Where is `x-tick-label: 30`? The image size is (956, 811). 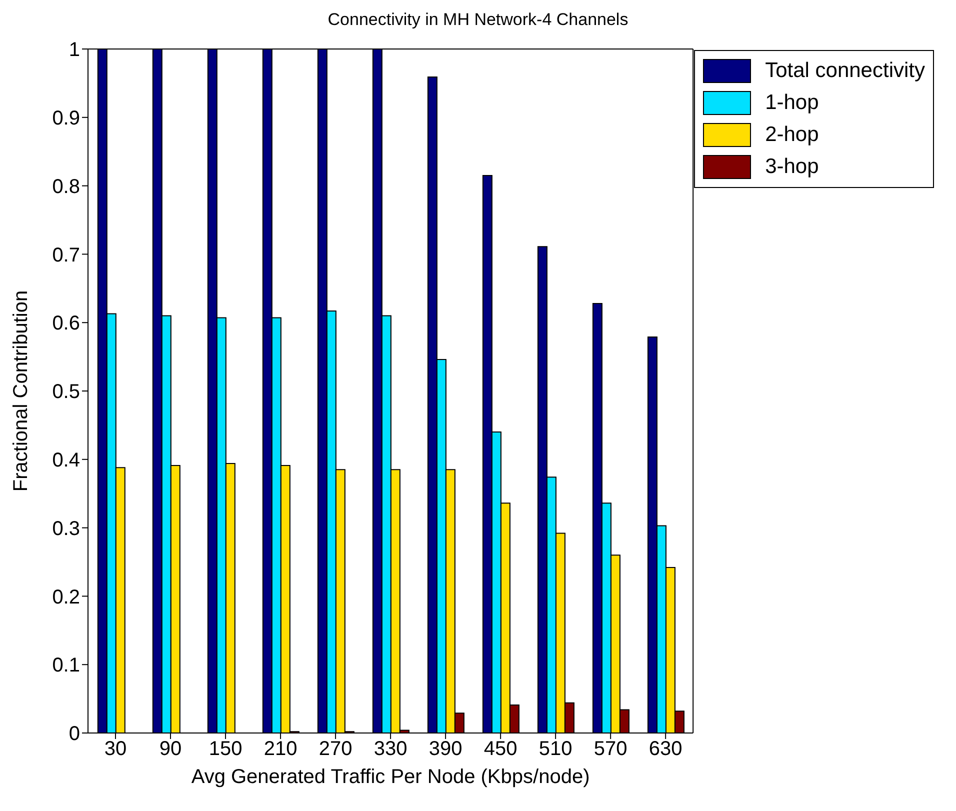
x-tick-label: 30 is located at coordinates (115, 749).